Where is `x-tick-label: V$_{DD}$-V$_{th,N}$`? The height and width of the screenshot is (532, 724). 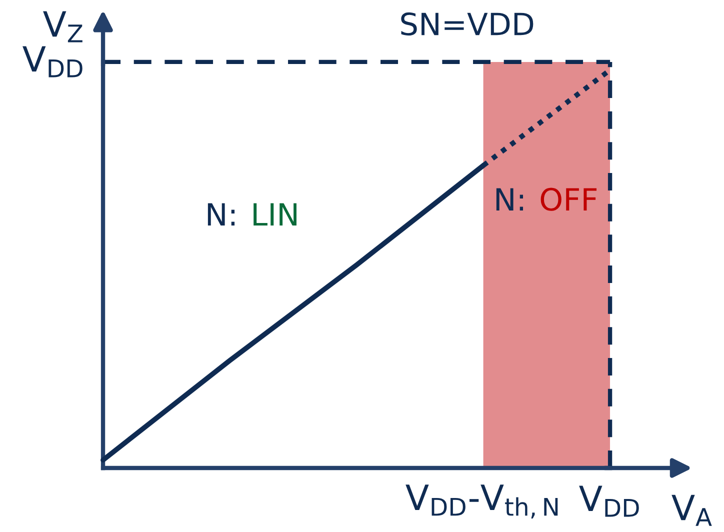 x-tick-label: V$_{DD}$-V$_{th,N}$ is located at coordinates (482, 501).